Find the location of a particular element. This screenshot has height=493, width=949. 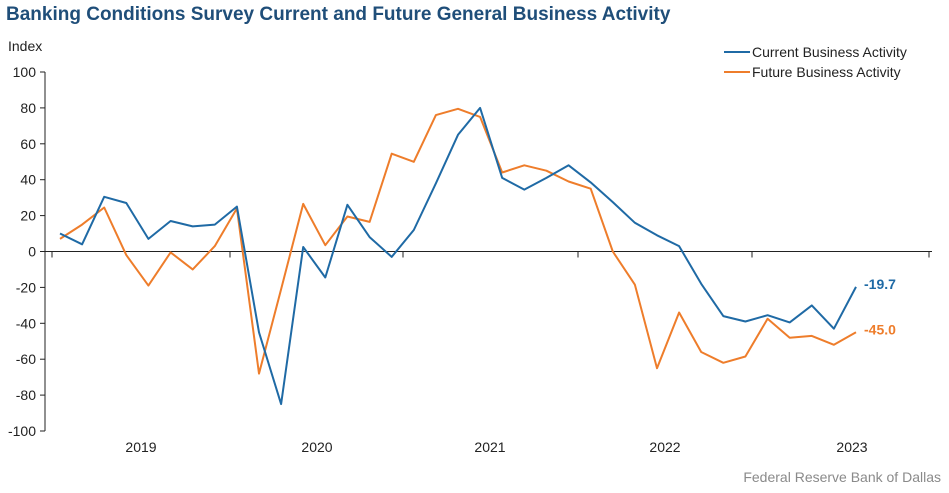

legend-item-future: Future Business Activity is located at coordinates (815, 72).